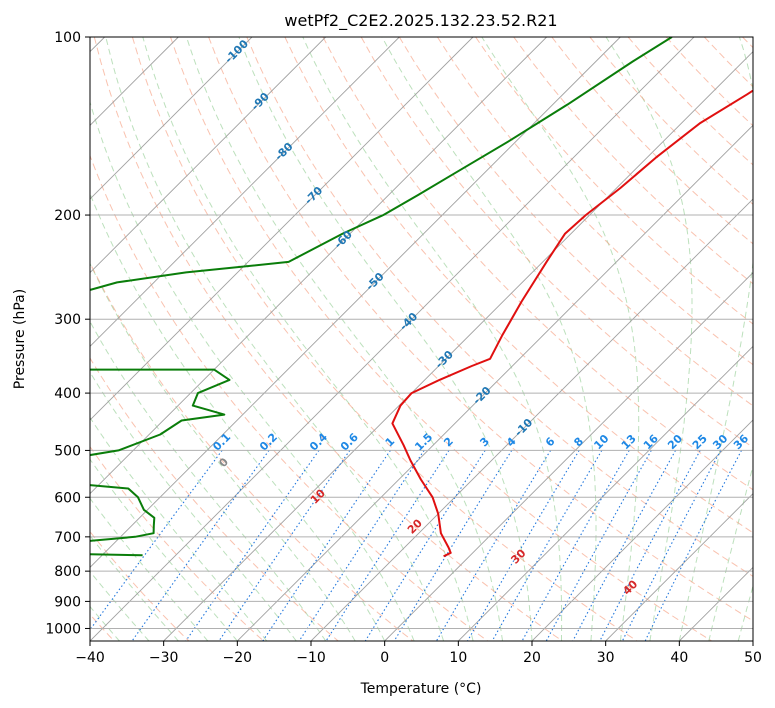 This screenshot has height=708, width=775. Describe the element at coordinates (408, 321) in the screenshot. I see `line-label: -40` at that location.